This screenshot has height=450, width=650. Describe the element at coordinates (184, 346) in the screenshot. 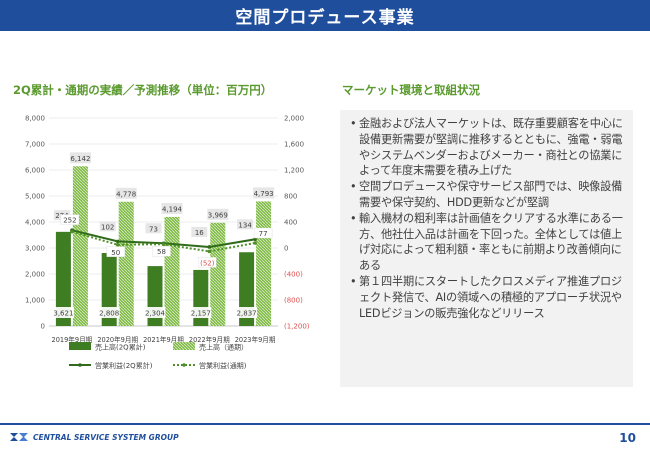

I see `legend-swatch-fy-sales` at that location.